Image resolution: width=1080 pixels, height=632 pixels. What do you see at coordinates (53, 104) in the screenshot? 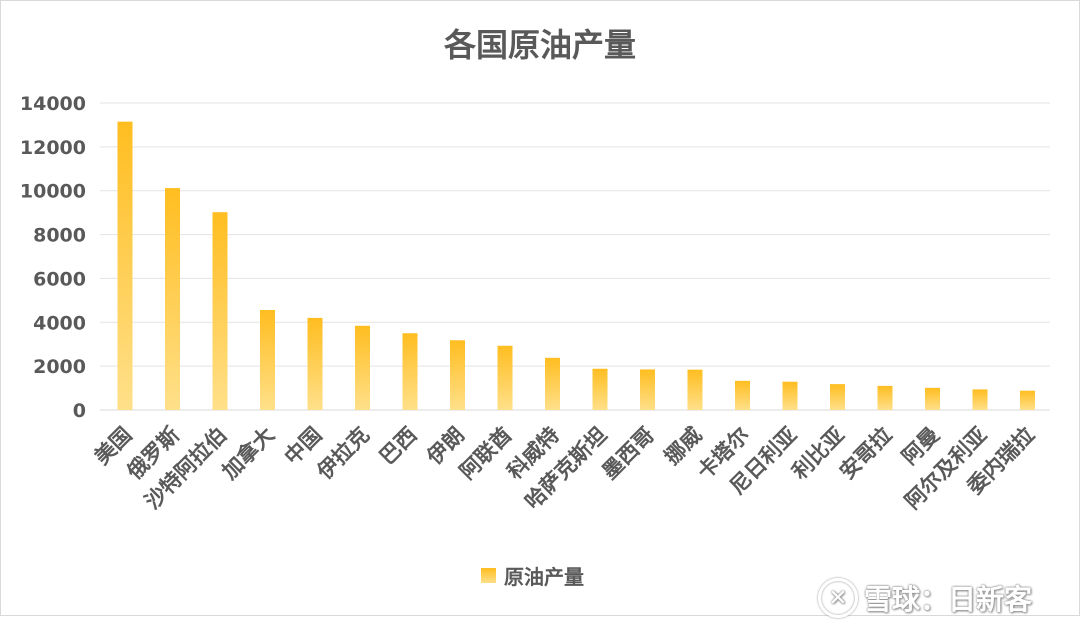
I see `y-tick-label: 14000` at bounding box center [53, 104].